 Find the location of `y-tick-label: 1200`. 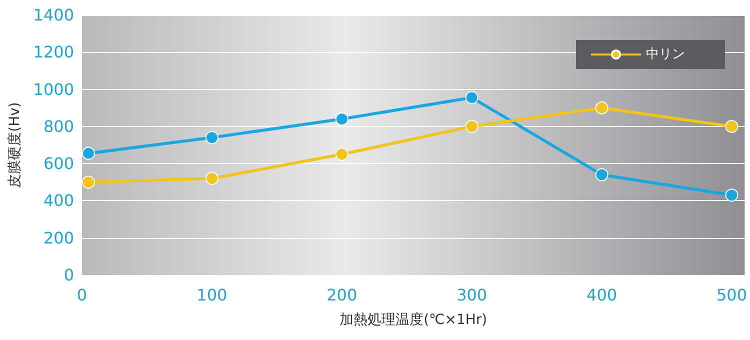

y-tick-label: 1200 is located at coordinates (53, 52).